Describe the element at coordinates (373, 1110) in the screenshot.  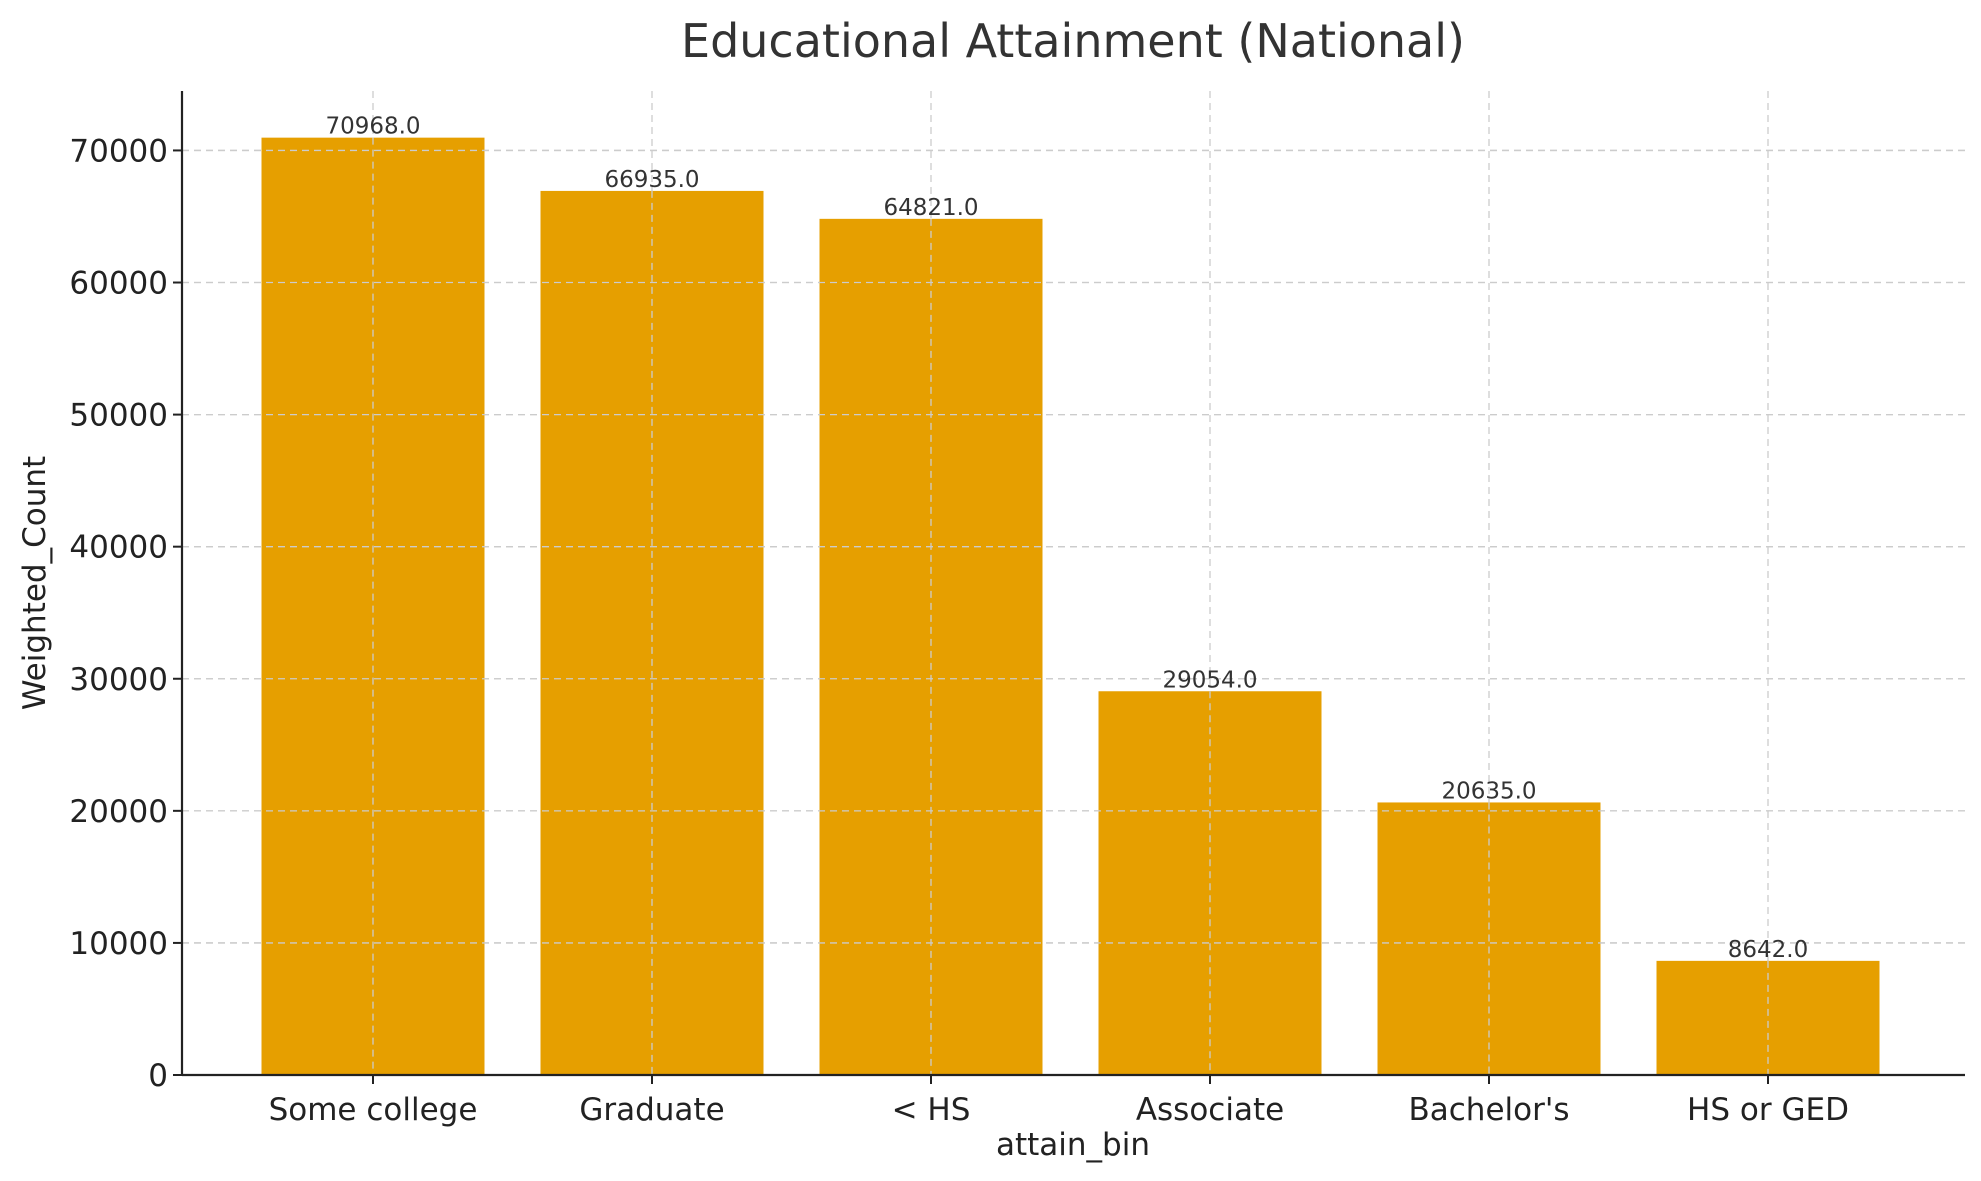
I see `x-tick-label: Some college` at that location.